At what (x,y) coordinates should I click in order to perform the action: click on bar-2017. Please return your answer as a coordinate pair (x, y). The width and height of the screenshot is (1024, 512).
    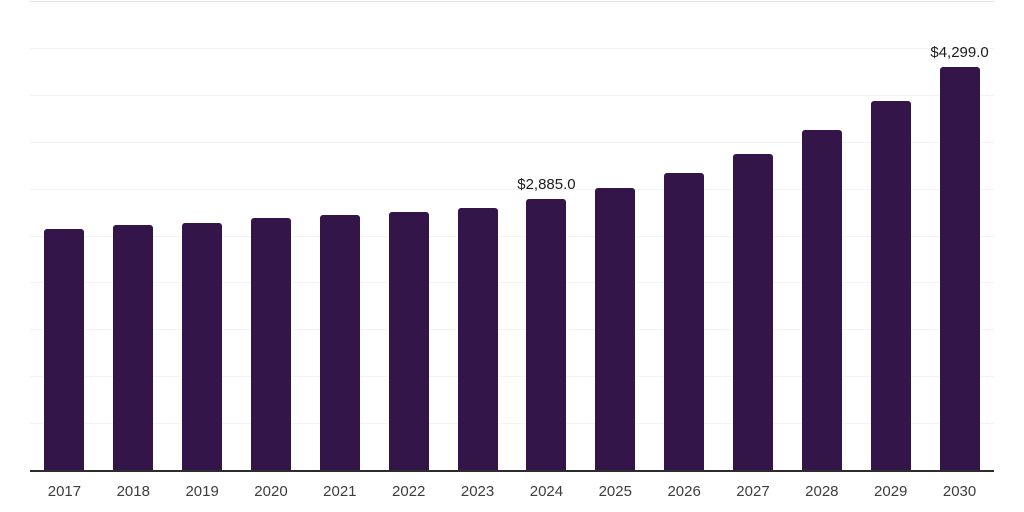
    Looking at the image, I should click on (64, 349).